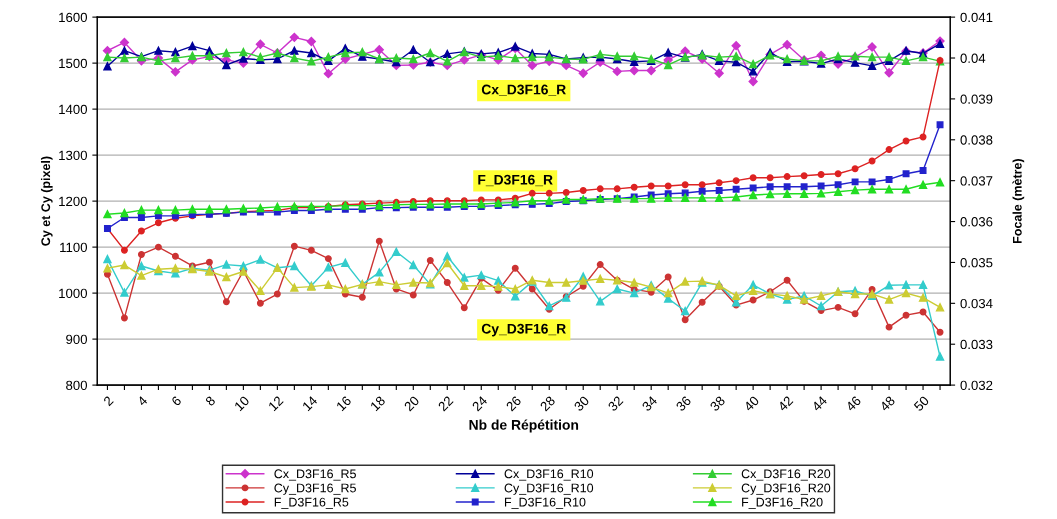 The width and height of the screenshot is (1057, 519). I want to click on y2-tick-label: 0.034, so click(976, 303).